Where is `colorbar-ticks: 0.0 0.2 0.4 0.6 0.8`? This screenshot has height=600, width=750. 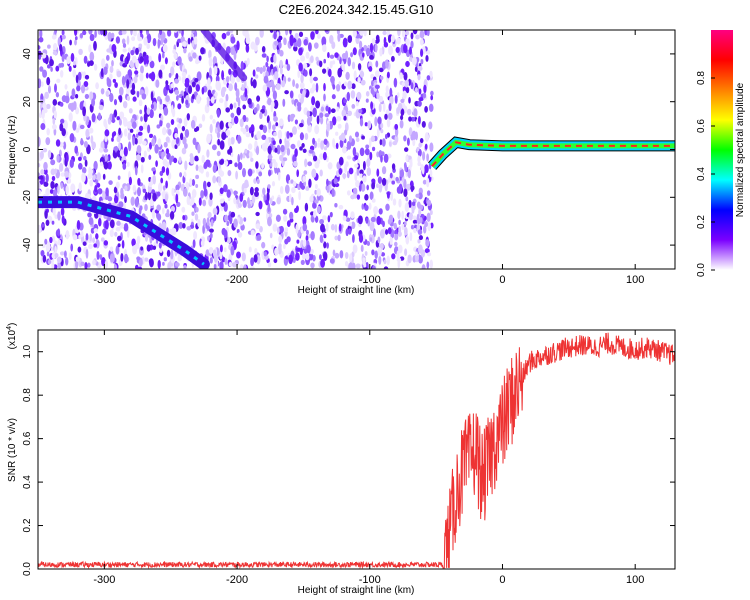 colorbar-ticks: 0.0 0.2 0.4 0.6 0.8 is located at coordinates (705, 174).